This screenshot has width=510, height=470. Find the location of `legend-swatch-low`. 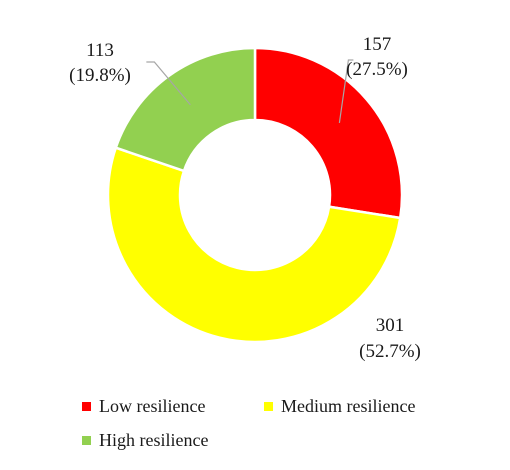

legend-swatch-low is located at coordinates (86, 406).